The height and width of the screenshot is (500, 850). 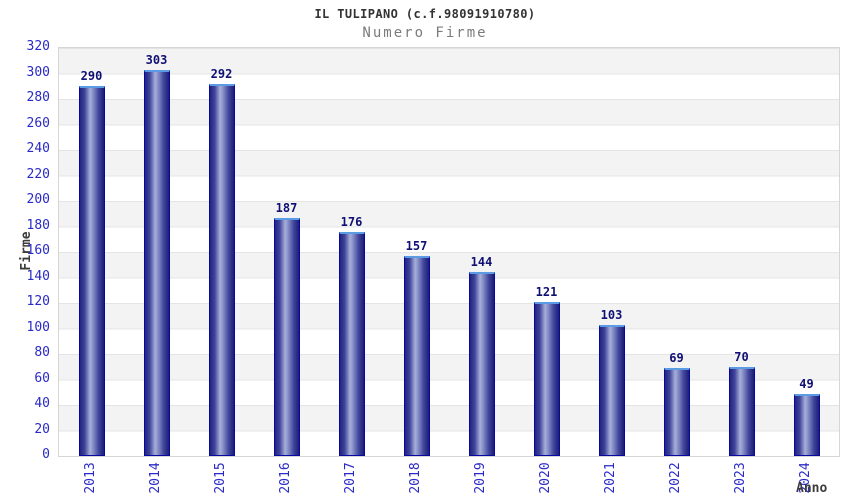 I want to click on bar-value-label: 176, so click(x=351, y=221).